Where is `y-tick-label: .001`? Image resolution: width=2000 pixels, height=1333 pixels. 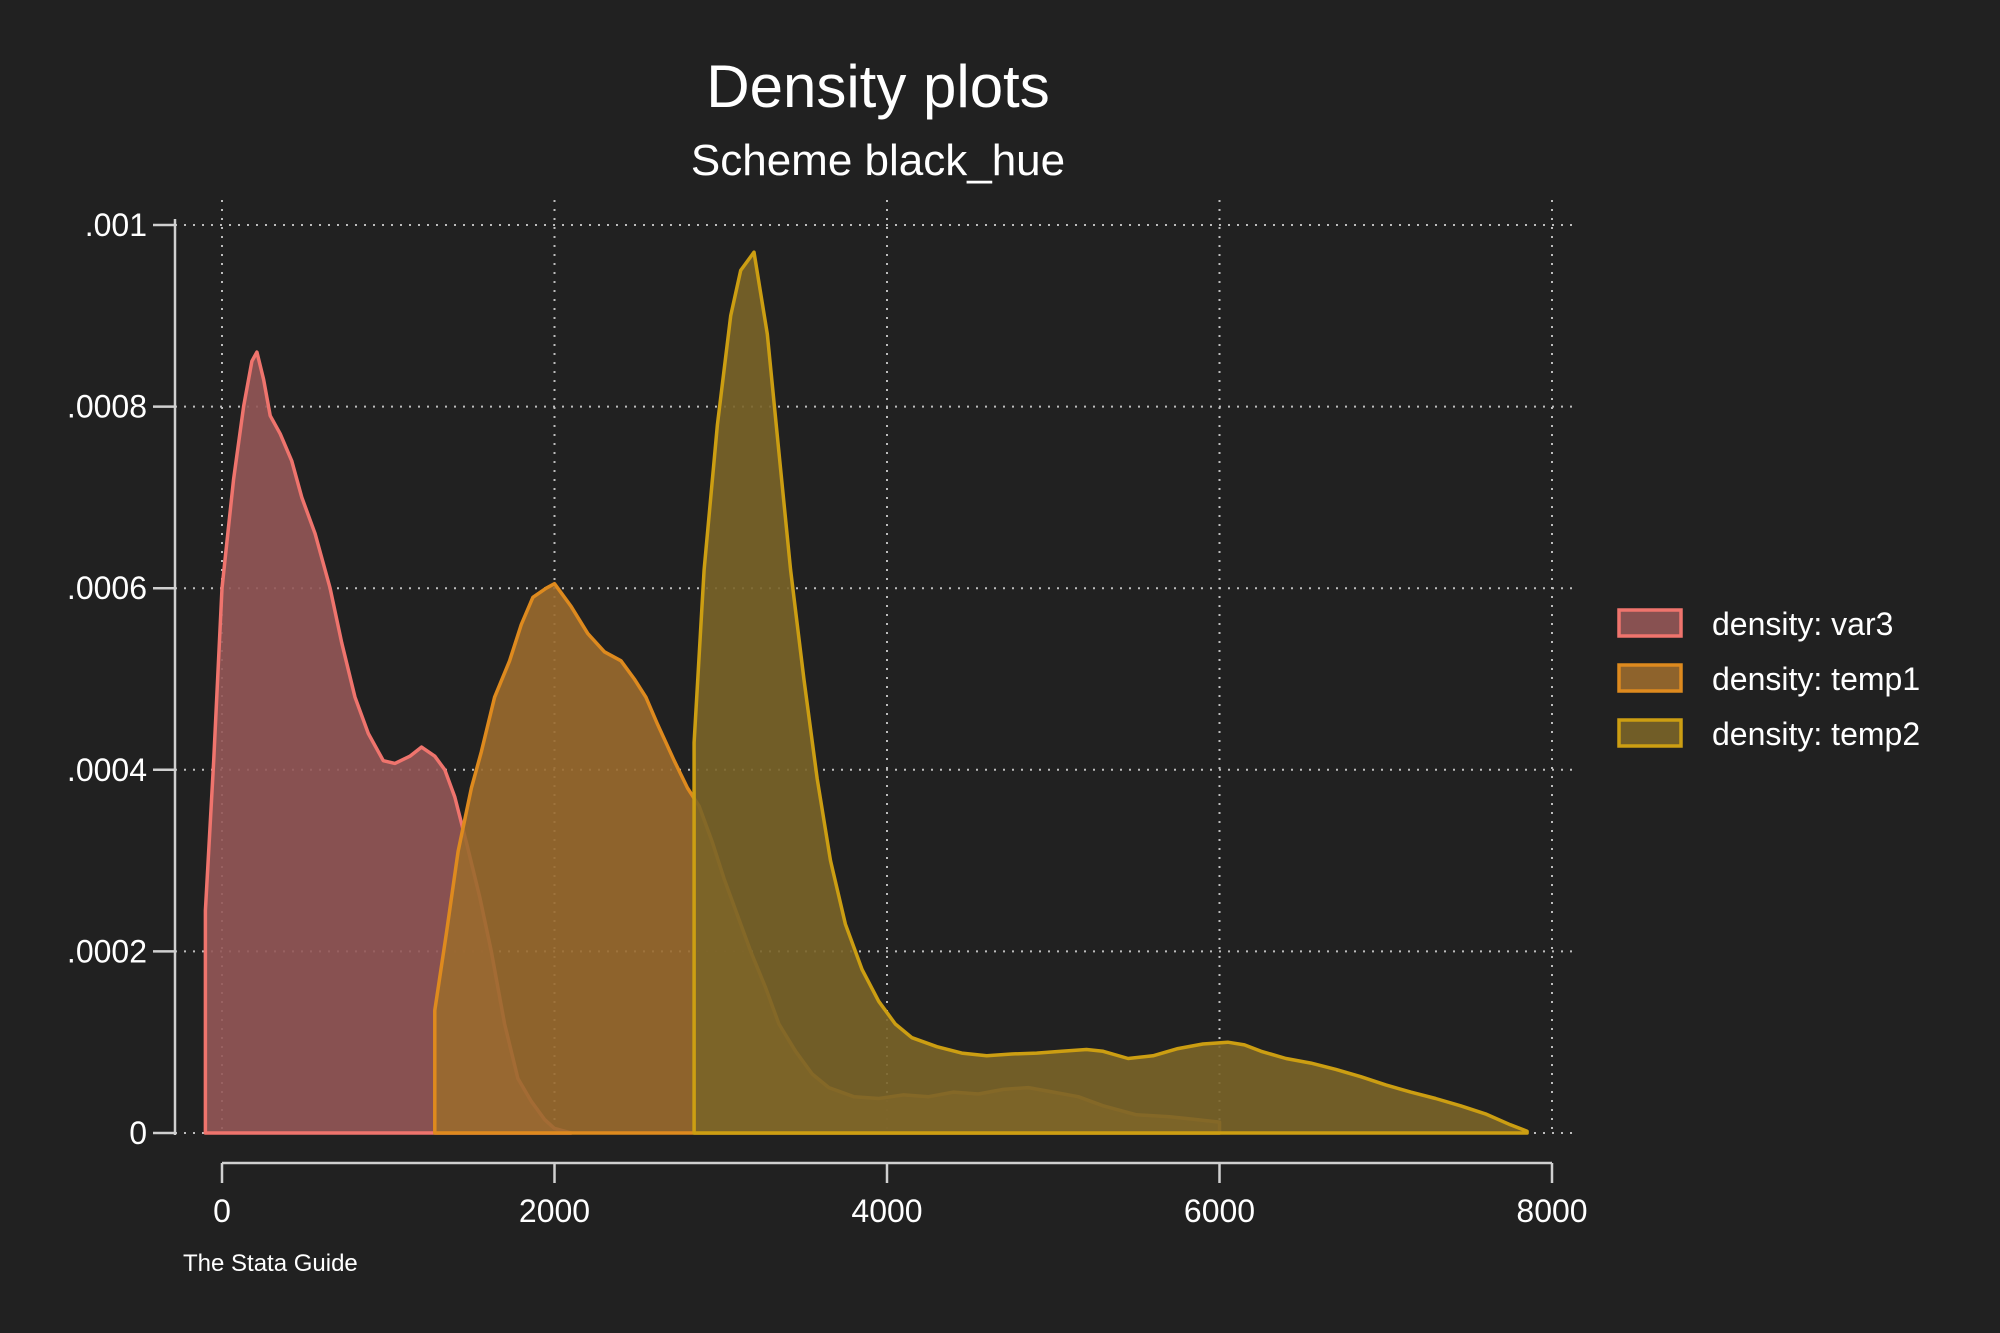
y-tick-label: .001 is located at coordinates (116, 225).